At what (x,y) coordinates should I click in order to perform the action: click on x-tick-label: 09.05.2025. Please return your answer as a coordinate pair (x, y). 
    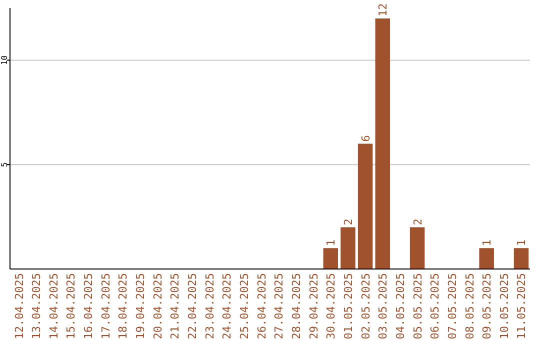
    Looking at the image, I should click on (487, 306).